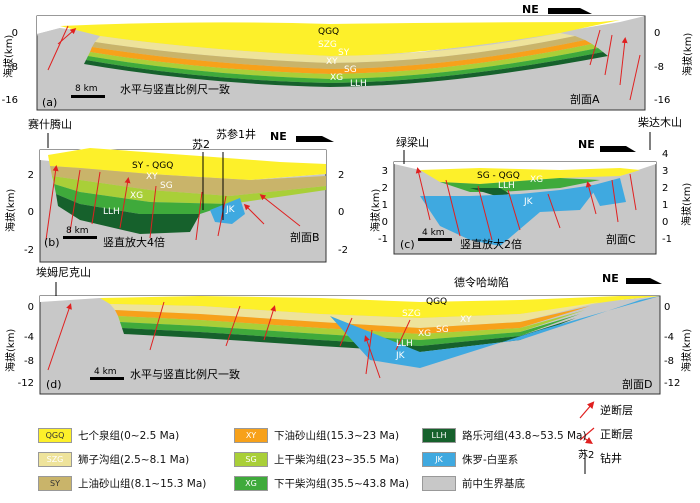 The image size is (700, 503). Describe the element at coordinates (344, 53) in the screenshot. I see `layer-label-sy: SY` at that location.